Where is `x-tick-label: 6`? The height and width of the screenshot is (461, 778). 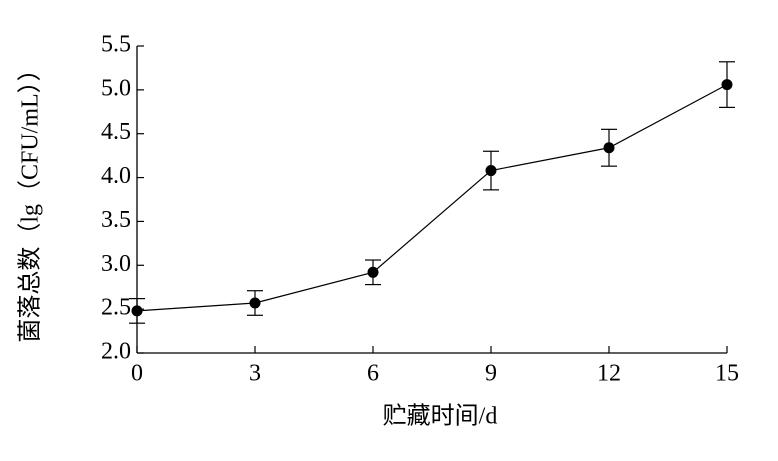 x-tick-label: 6 is located at coordinates (373, 374).